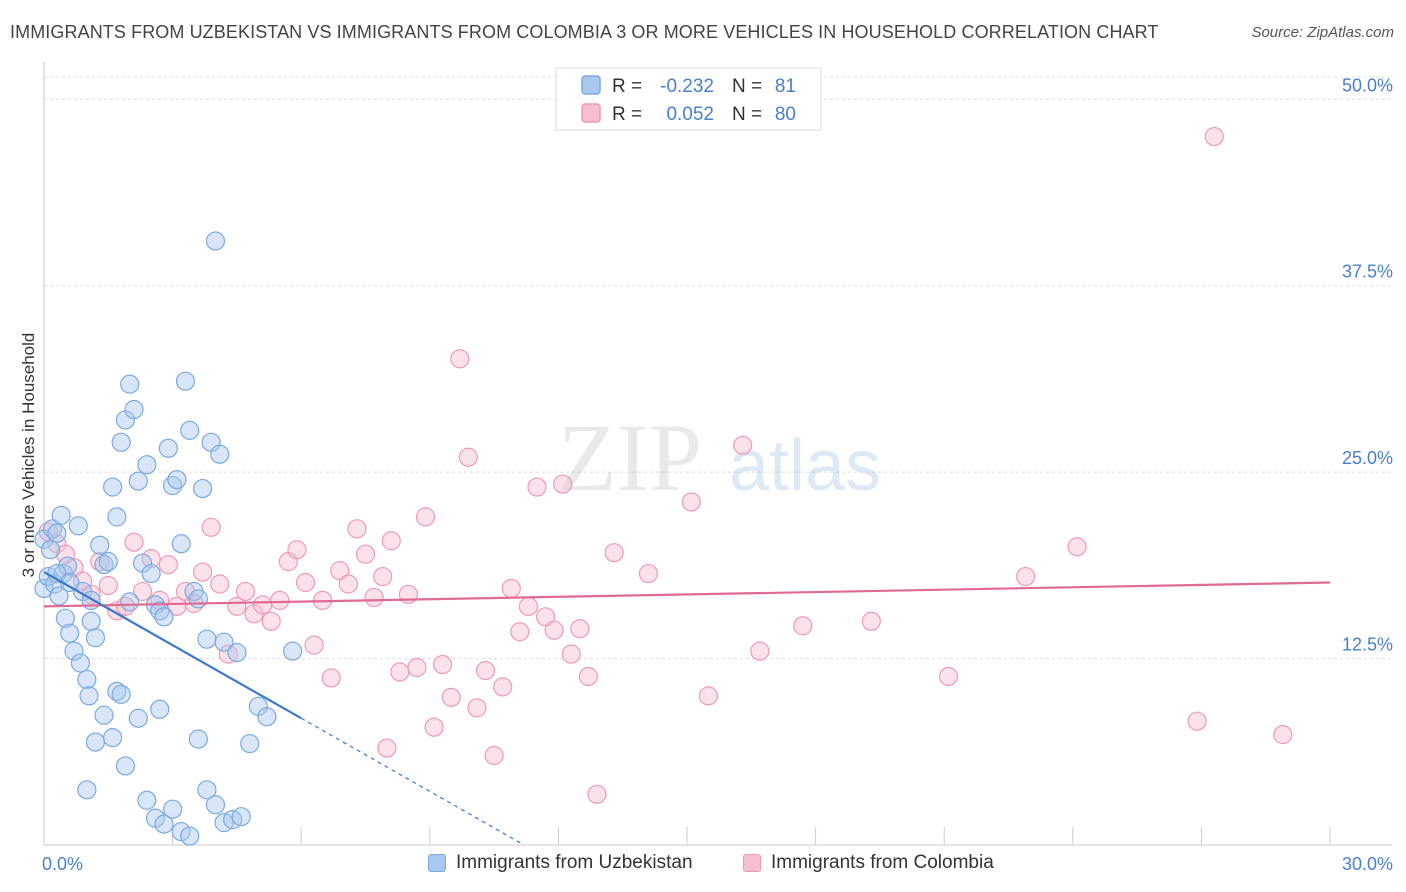 The image size is (1406, 892). What do you see at coordinates (627, 86) in the screenshot?
I see `legend-r-label-uzbekistan: R =` at bounding box center [627, 86].